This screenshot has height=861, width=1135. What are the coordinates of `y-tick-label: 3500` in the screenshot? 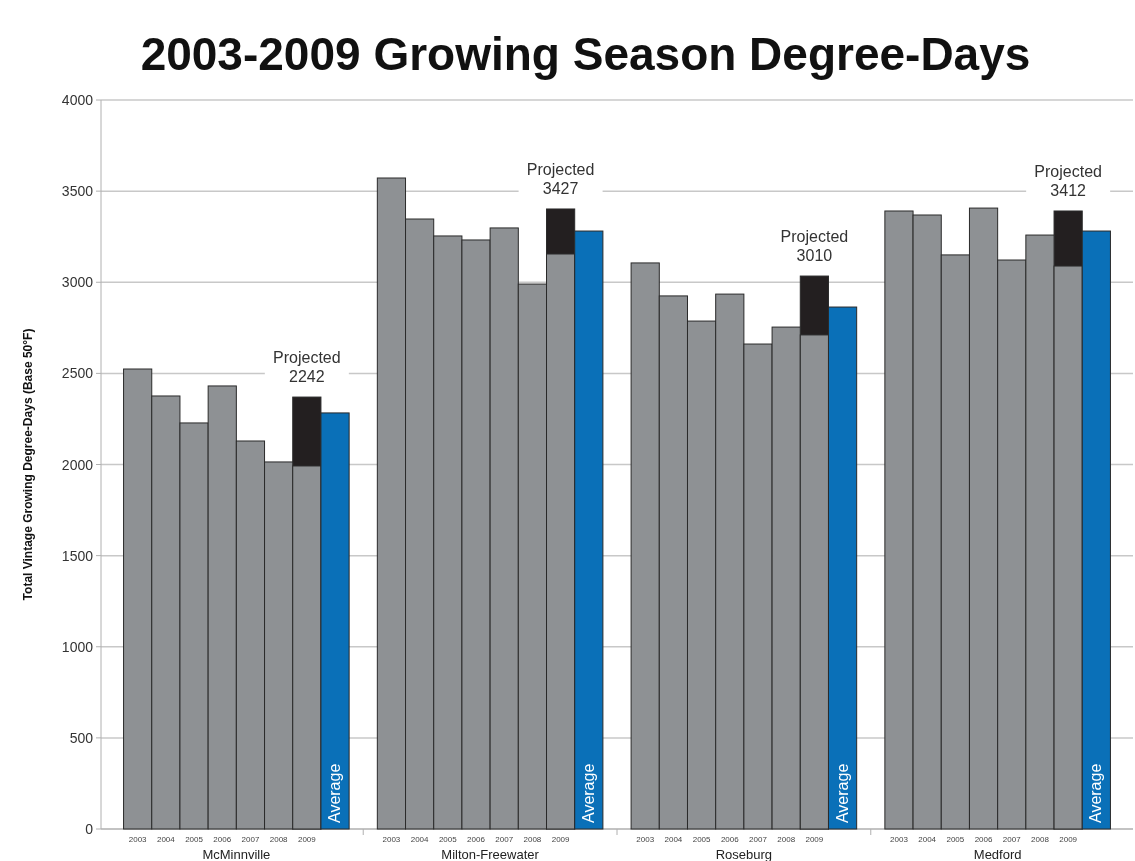 It's located at (77, 191).